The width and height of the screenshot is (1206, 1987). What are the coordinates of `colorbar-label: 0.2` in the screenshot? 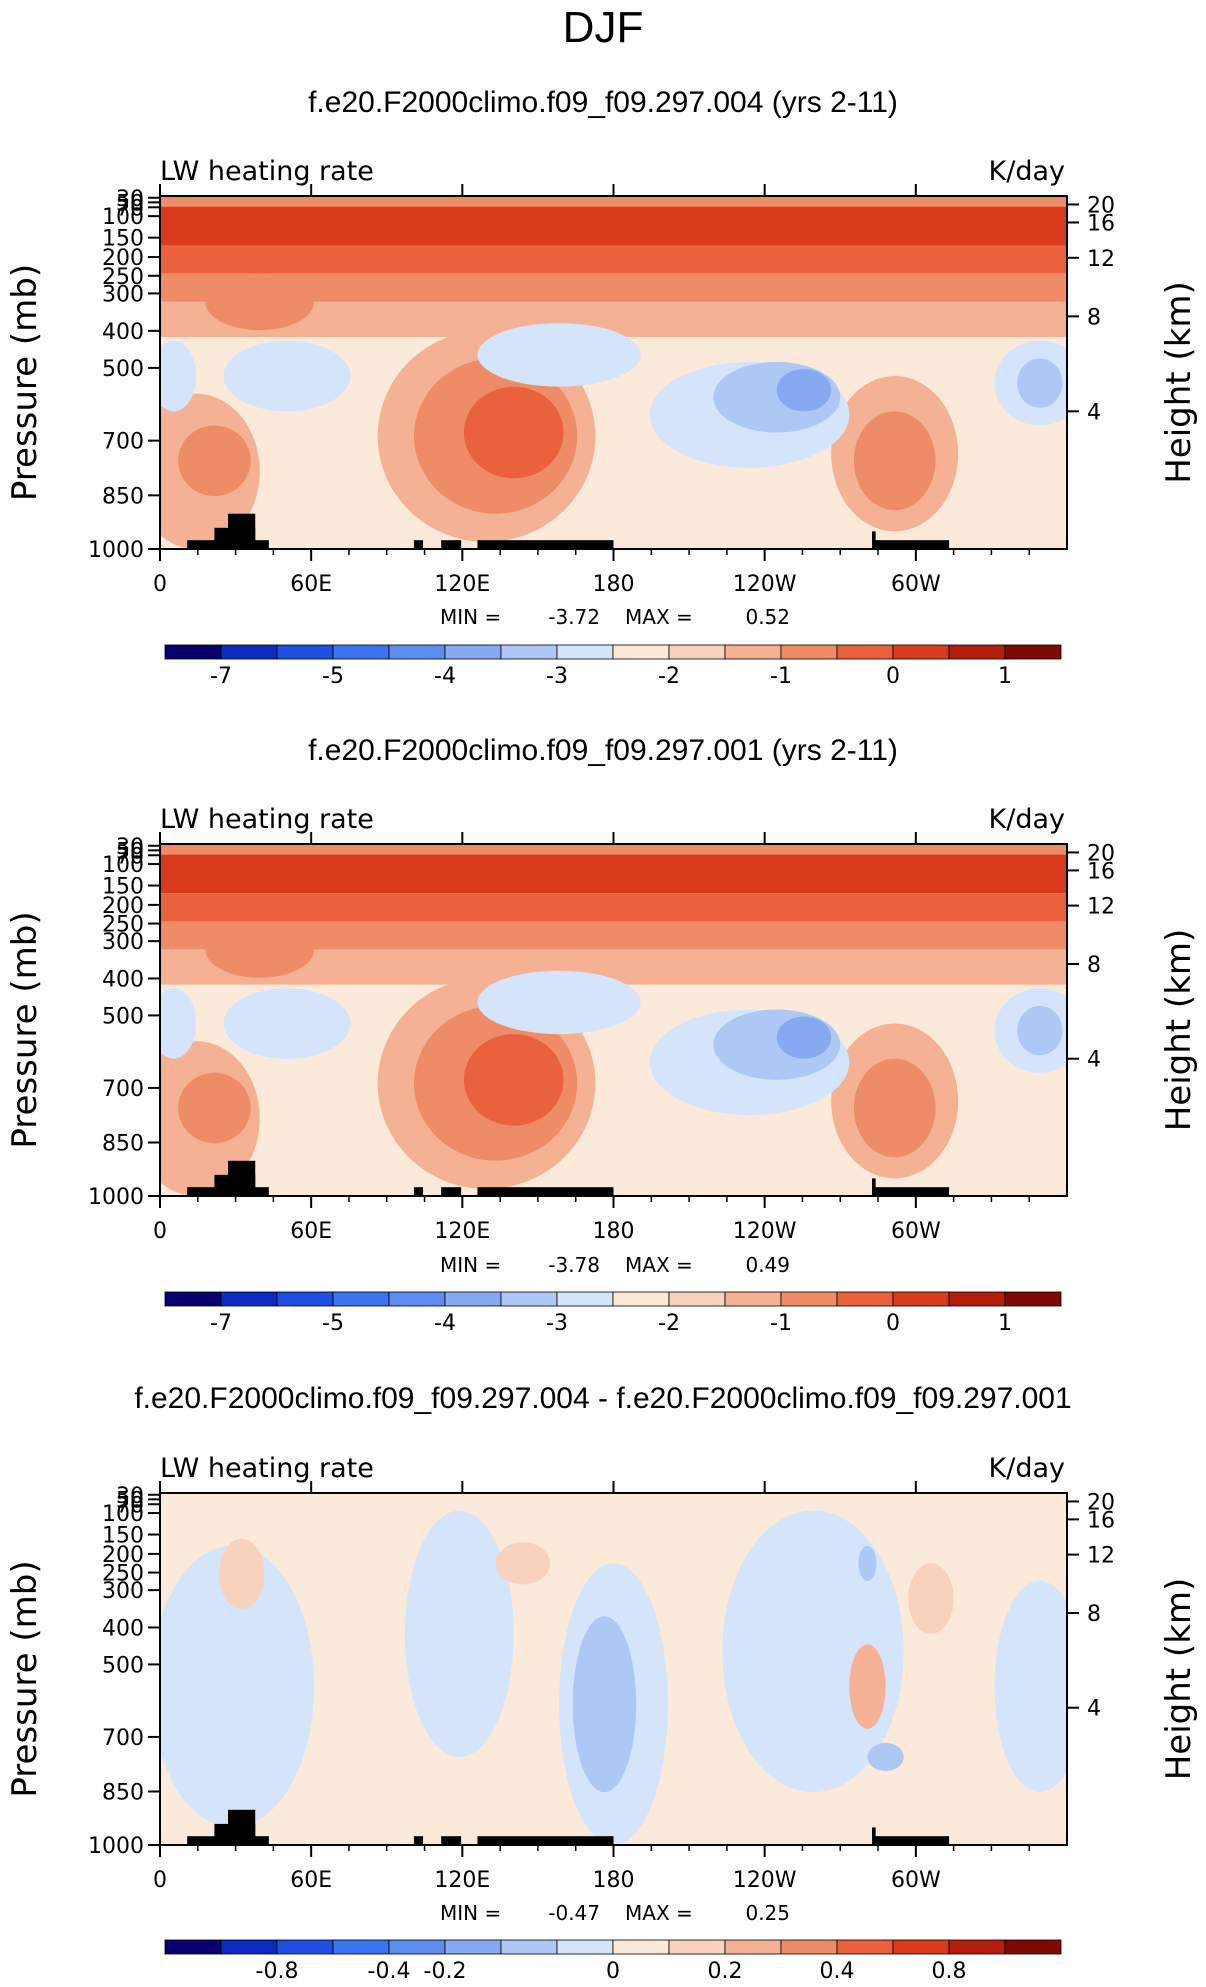 It's located at (725, 1971).